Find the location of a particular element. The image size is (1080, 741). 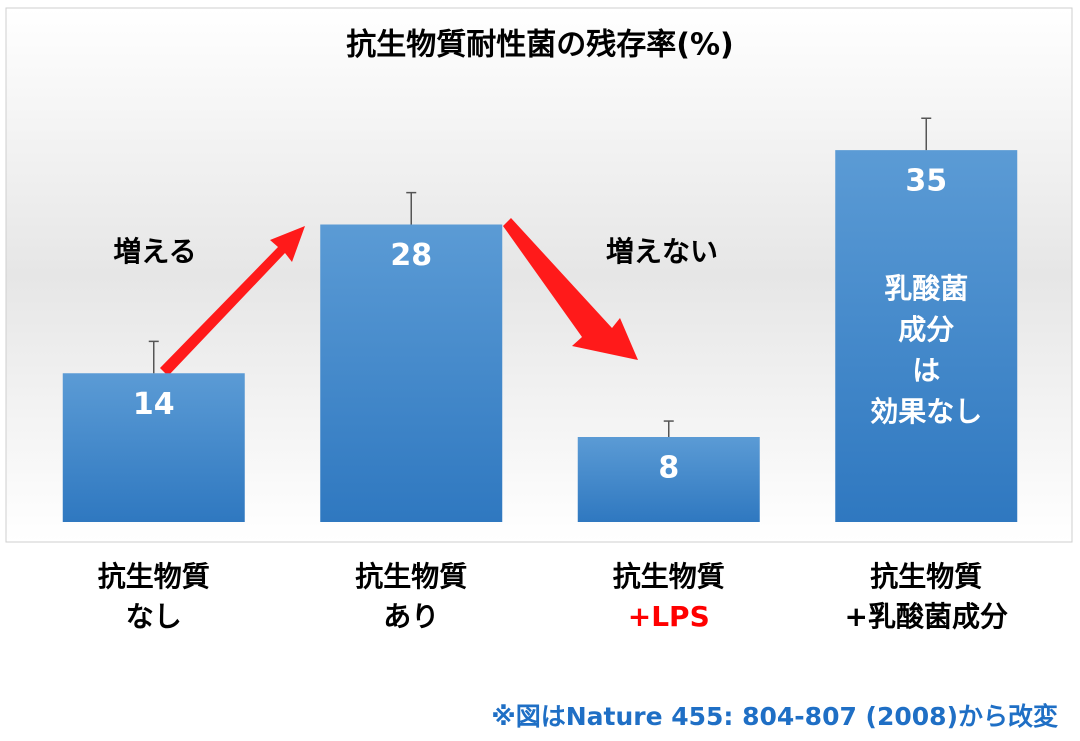

x-tick-label: +乳酸菌成分 is located at coordinates (926, 616).